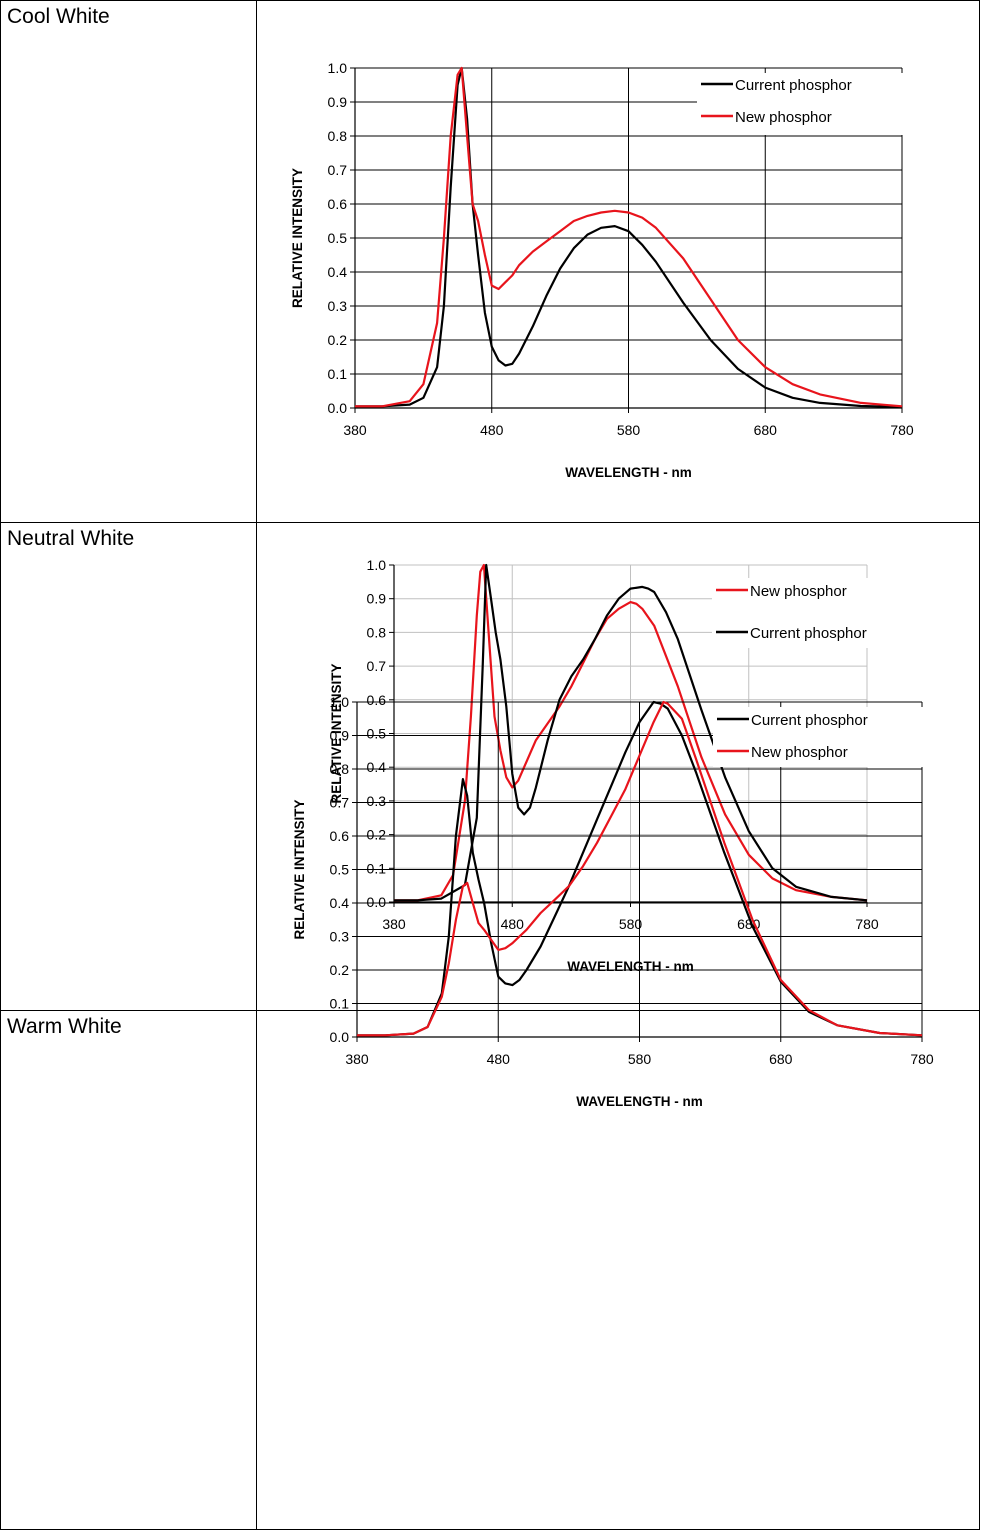  What do you see at coordinates (64, 1026) in the screenshot?
I see `row-label-warm-white: Warm White` at bounding box center [64, 1026].